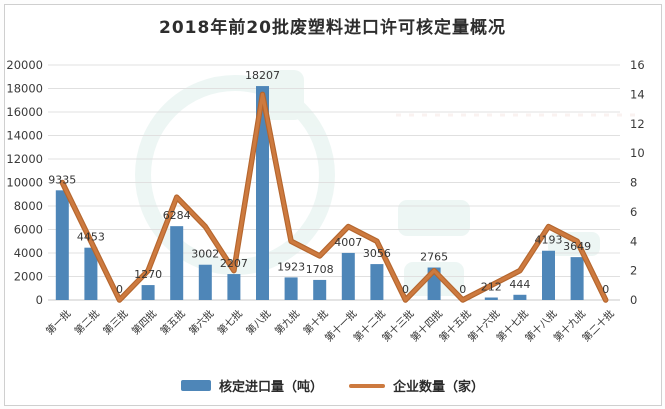 This screenshot has width=665, height=409. I want to click on x-axis-label: 第二十批, so click(597, 325).